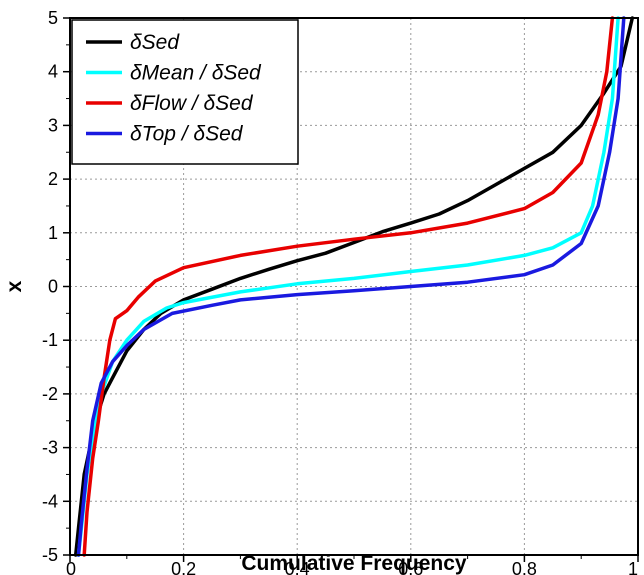 This screenshot has height=575, width=644. I want to click on legend-label: δSed, so click(155, 42).